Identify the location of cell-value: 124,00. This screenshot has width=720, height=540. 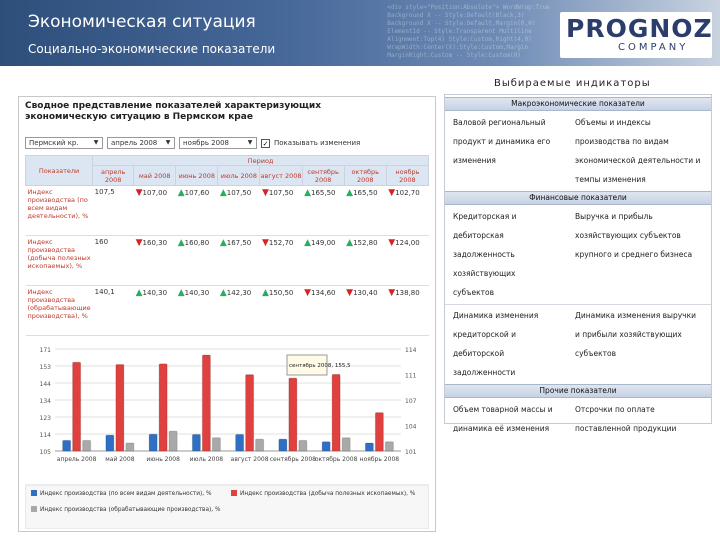
(407, 243).